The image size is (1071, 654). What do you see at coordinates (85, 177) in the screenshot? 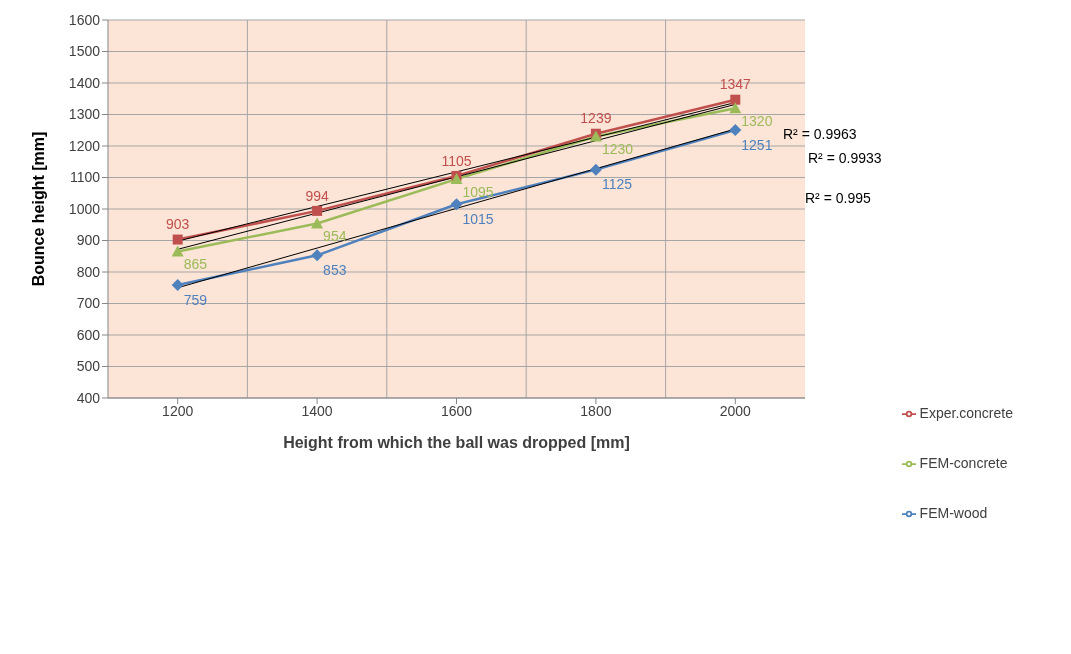
I see `y-tick-label: 1100` at bounding box center [85, 177].